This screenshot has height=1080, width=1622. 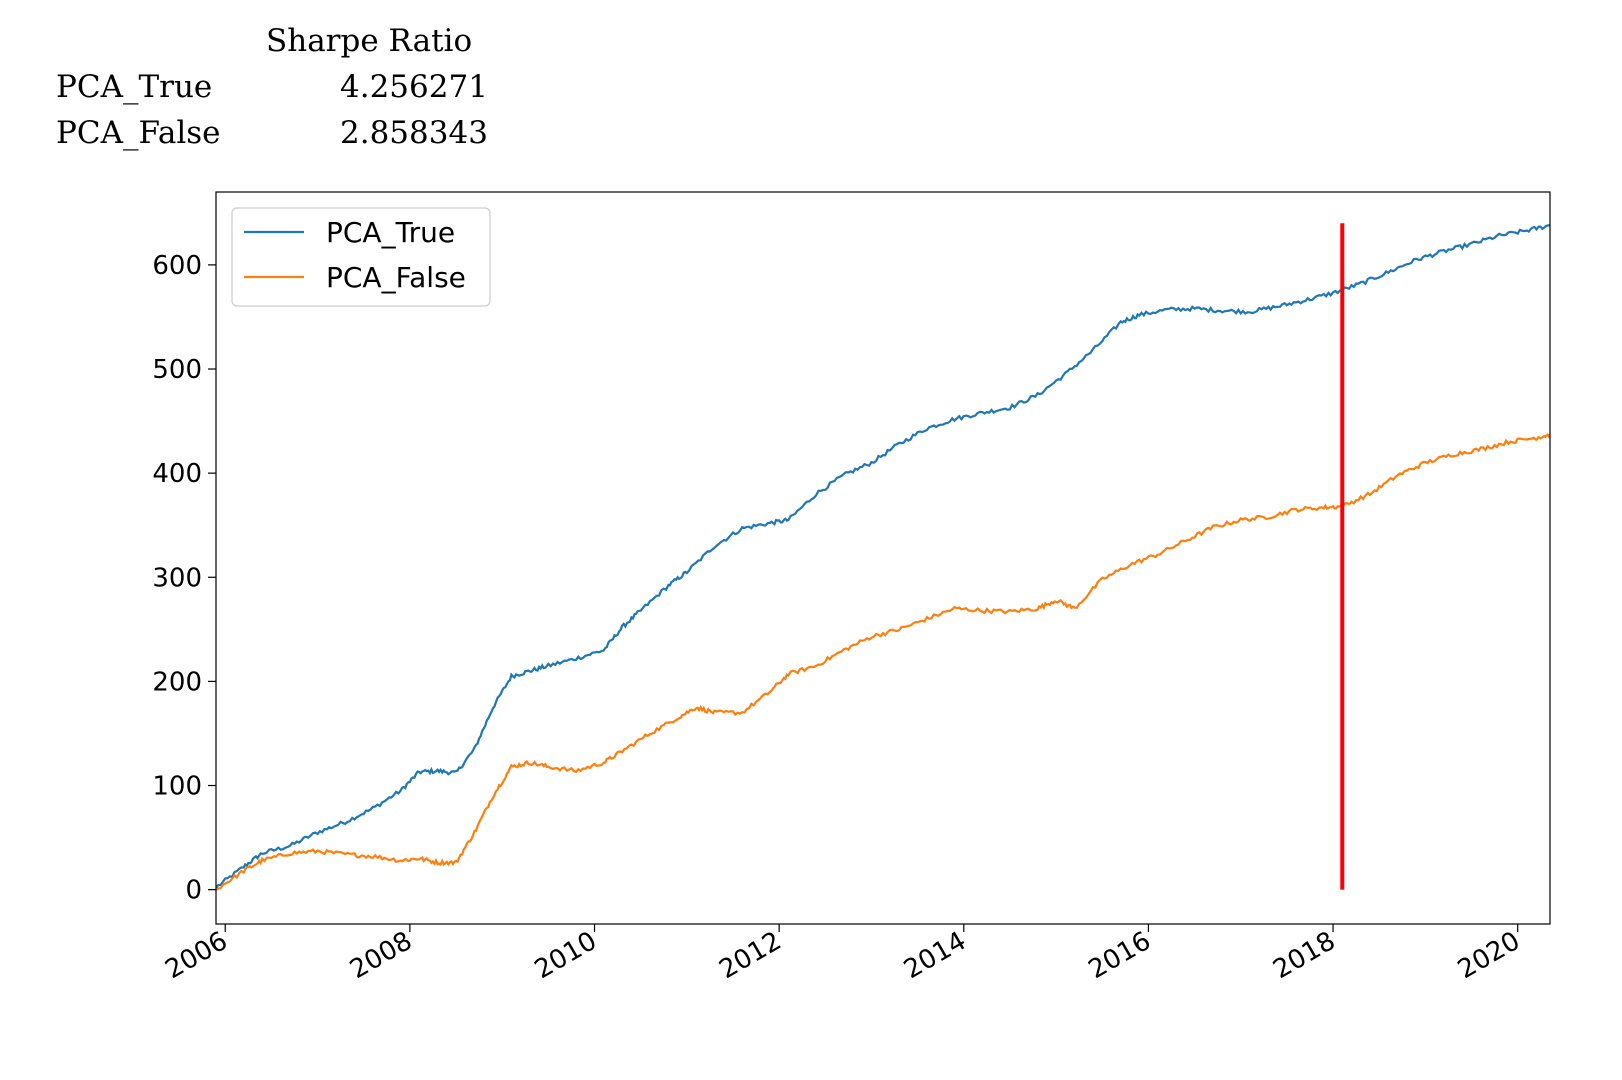 What do you see at coordinates (369, 41) in the screenshot?
I see `table-column-header: Sharpe Ratio` at bounding box center [369, 41].